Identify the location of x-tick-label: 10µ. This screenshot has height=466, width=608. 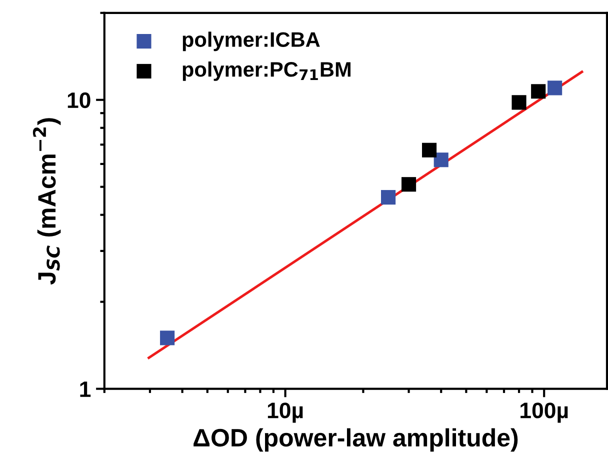
(285, 412).